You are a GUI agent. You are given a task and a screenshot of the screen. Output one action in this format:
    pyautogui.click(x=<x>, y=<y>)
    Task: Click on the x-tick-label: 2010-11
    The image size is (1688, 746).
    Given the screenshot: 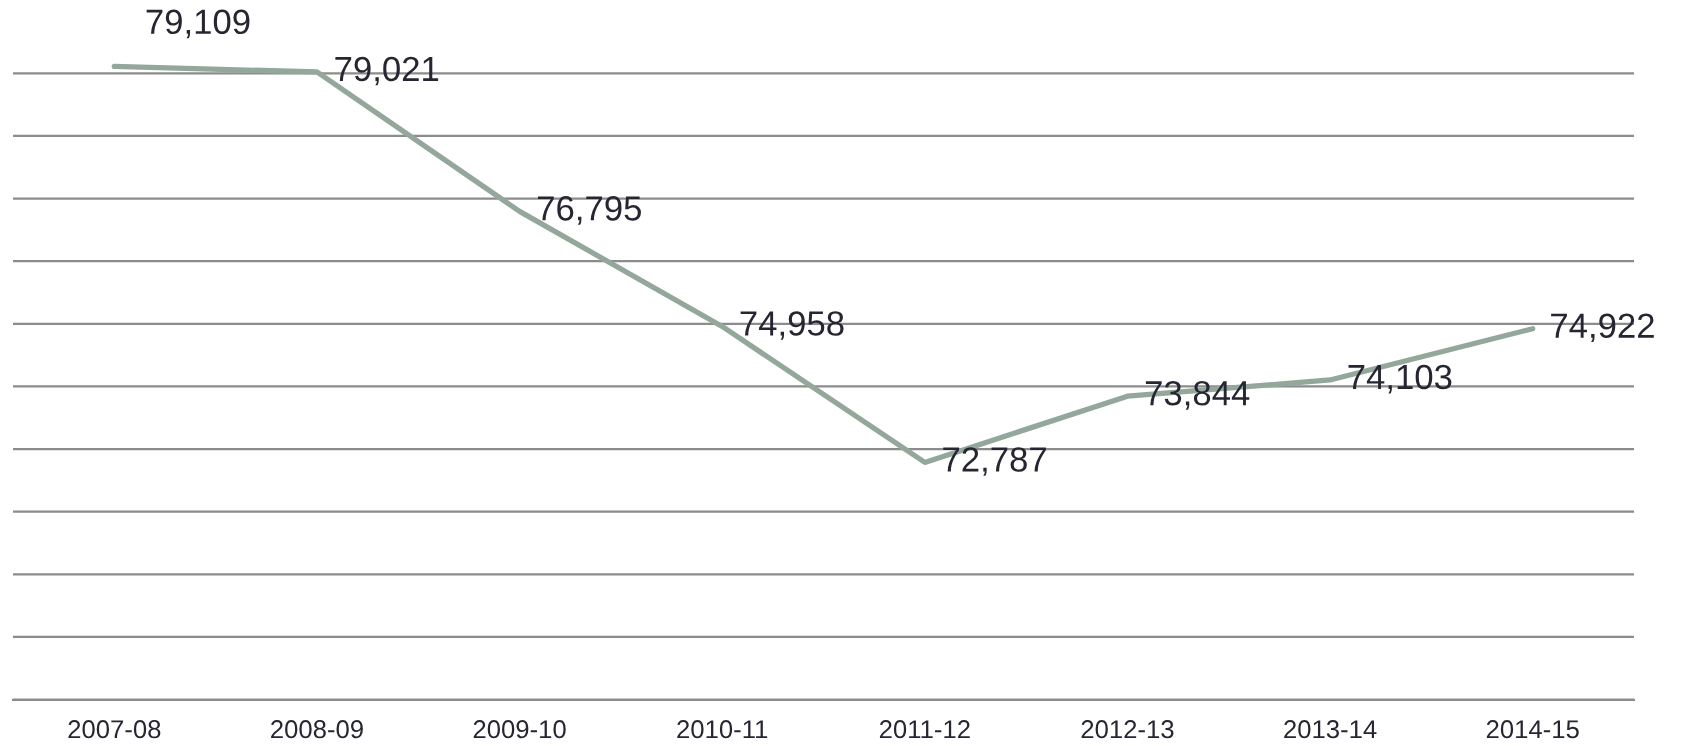 What is the action you would take?
    pyautogui.click(x=722, y=729)
    